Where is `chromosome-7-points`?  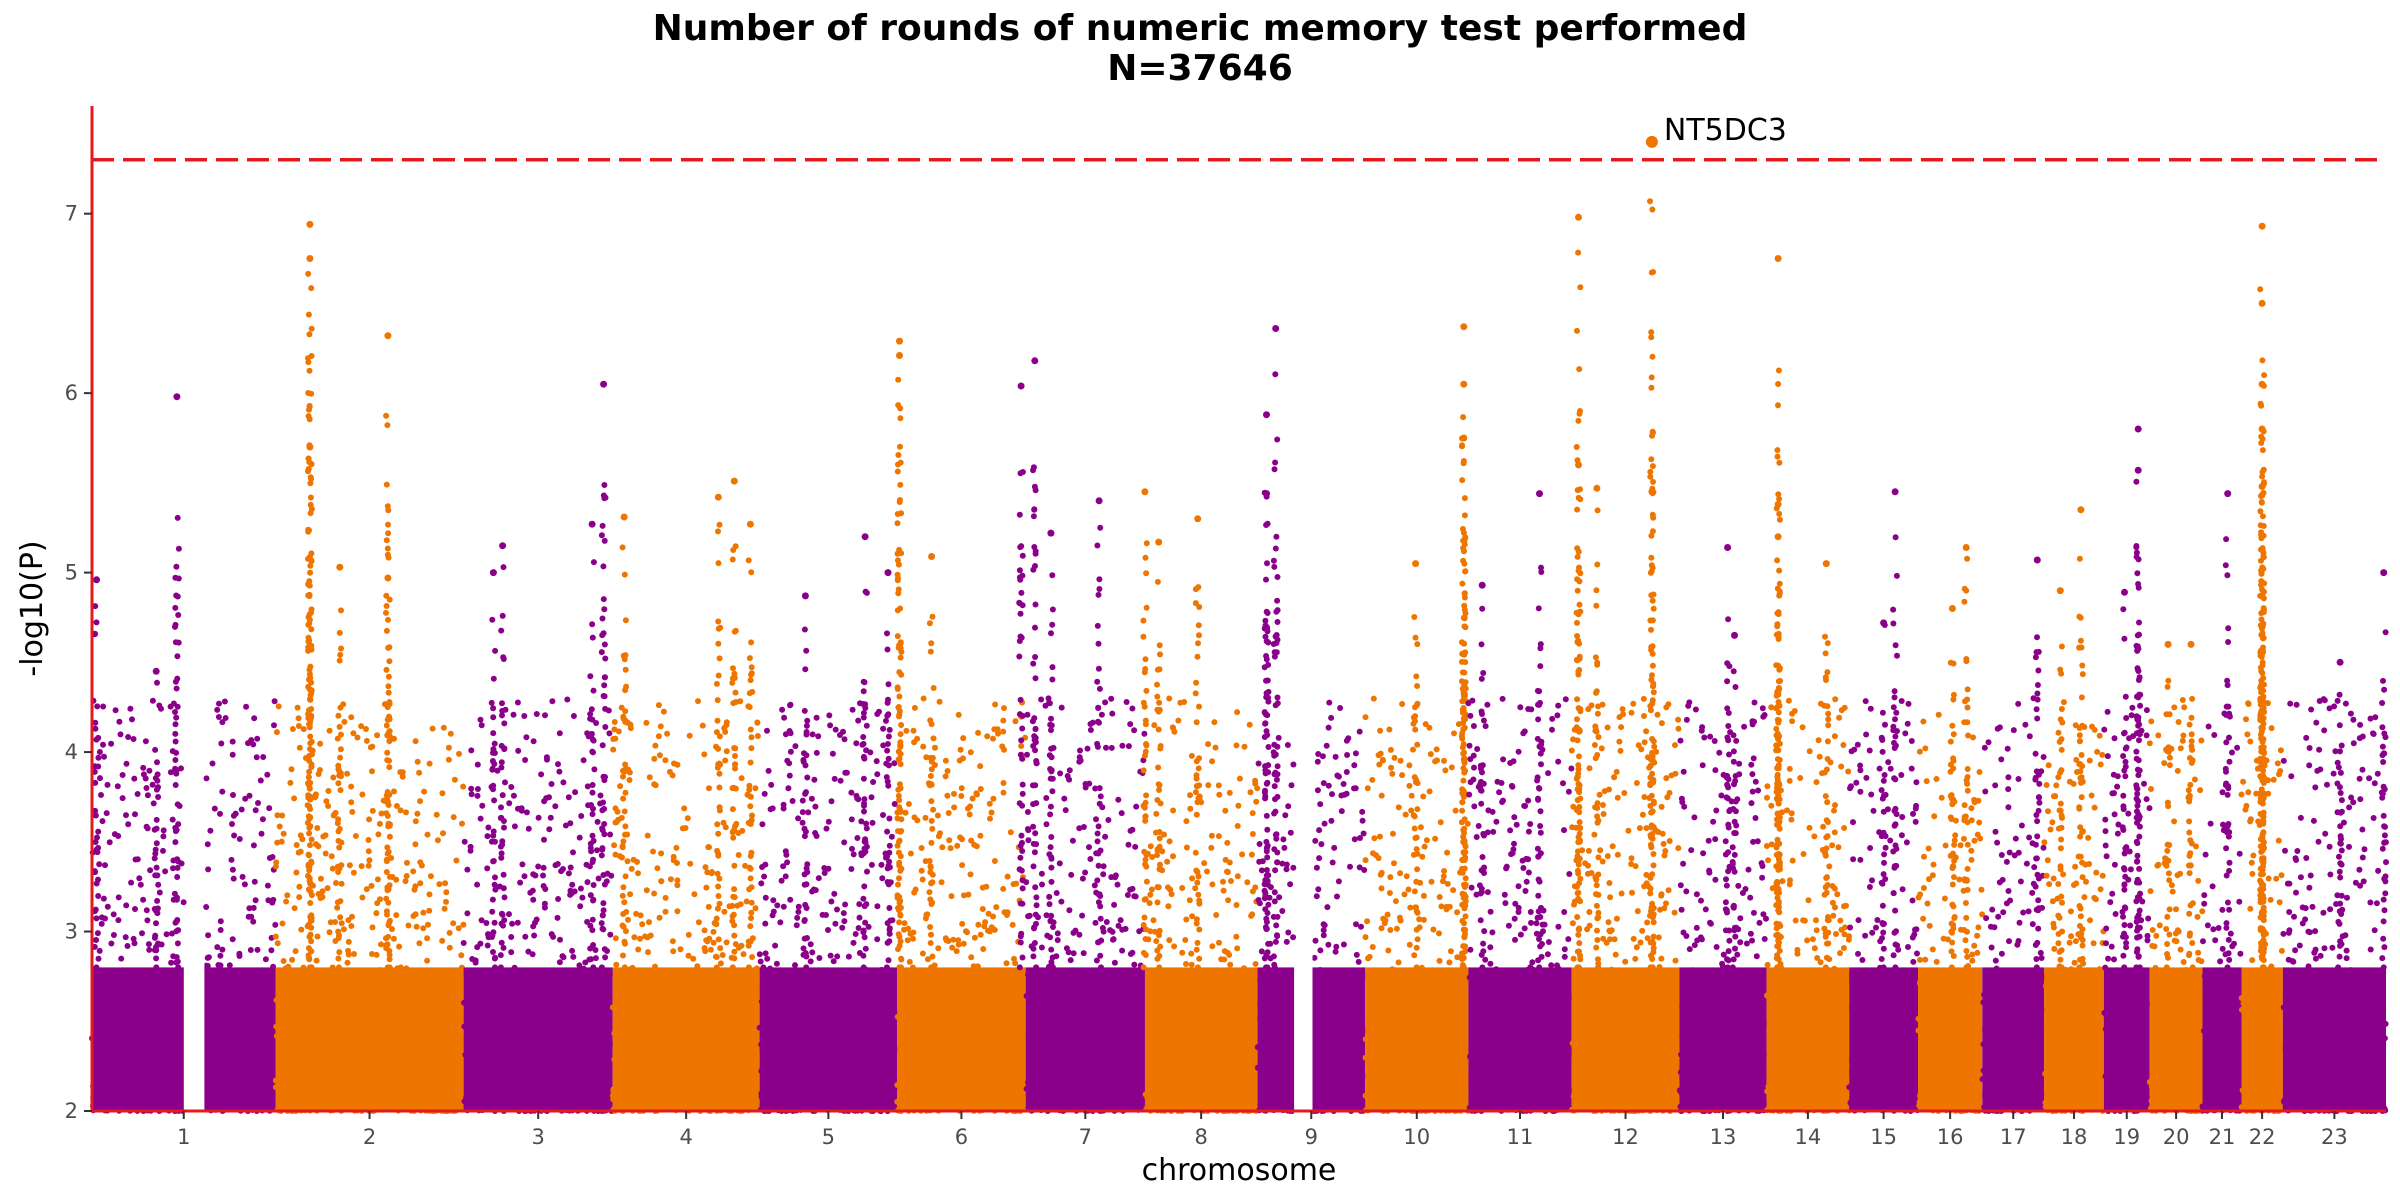 chromosome-7-points is located at coordinates (1082, 735).